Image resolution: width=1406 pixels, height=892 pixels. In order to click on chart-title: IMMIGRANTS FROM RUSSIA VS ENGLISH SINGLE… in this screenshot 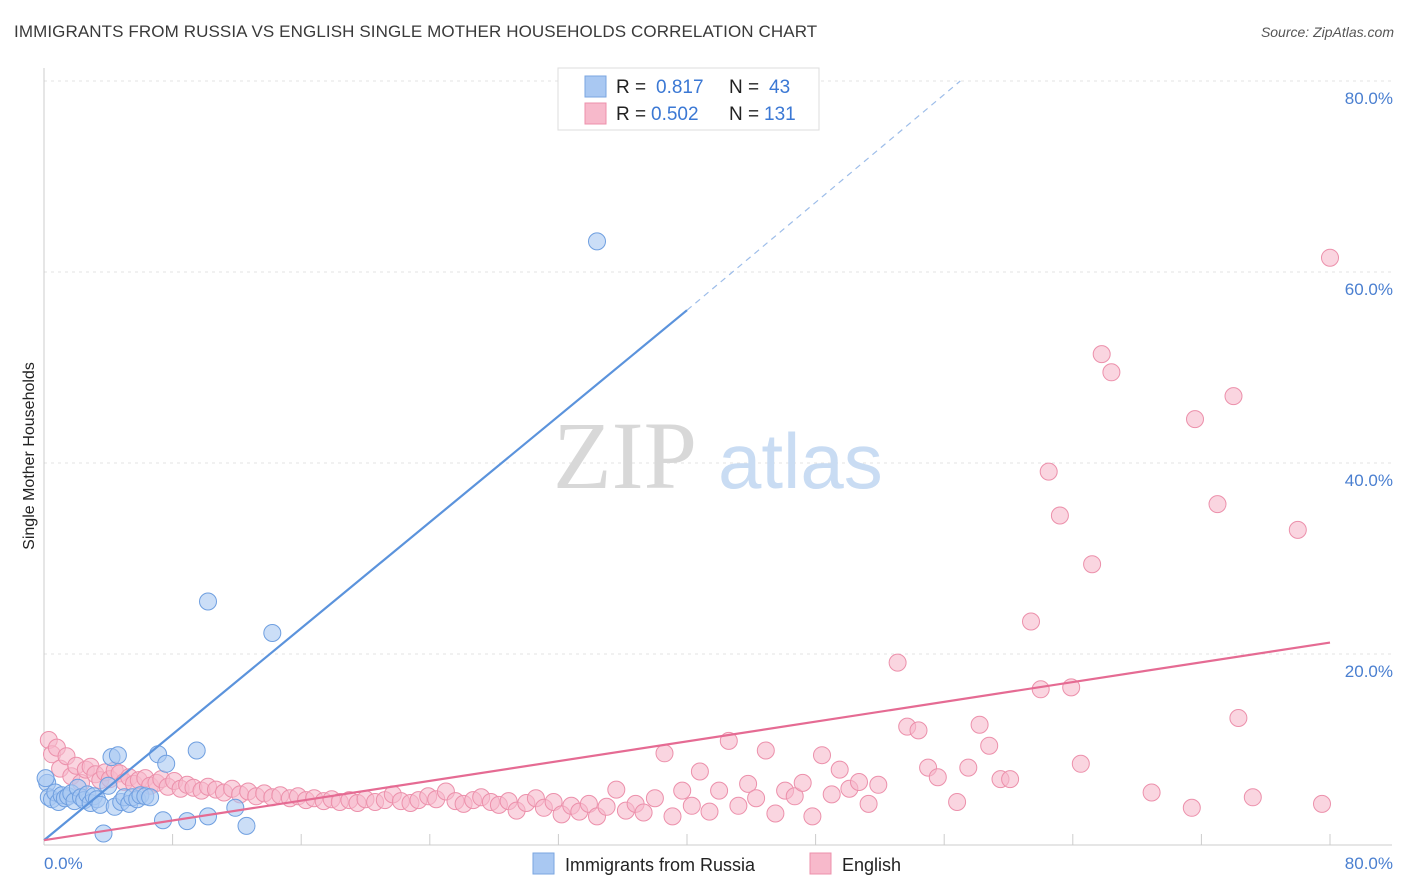, I will do `click(416, 31)`.